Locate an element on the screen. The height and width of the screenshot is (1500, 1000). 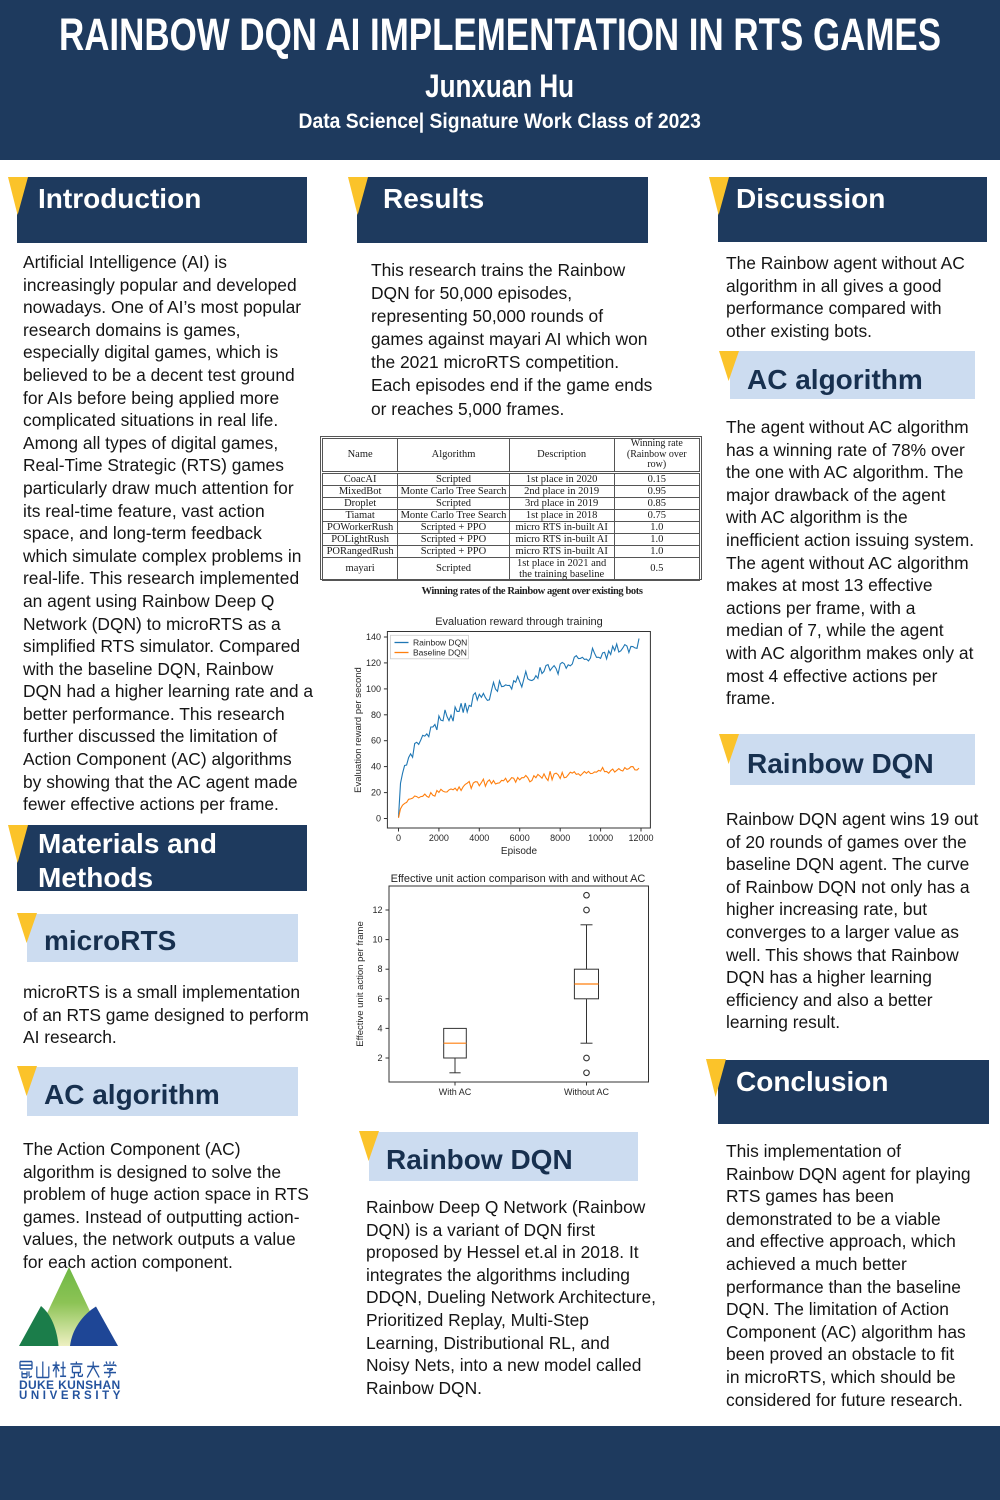
svg-text: 6000 is located at coordinates (520, 838).